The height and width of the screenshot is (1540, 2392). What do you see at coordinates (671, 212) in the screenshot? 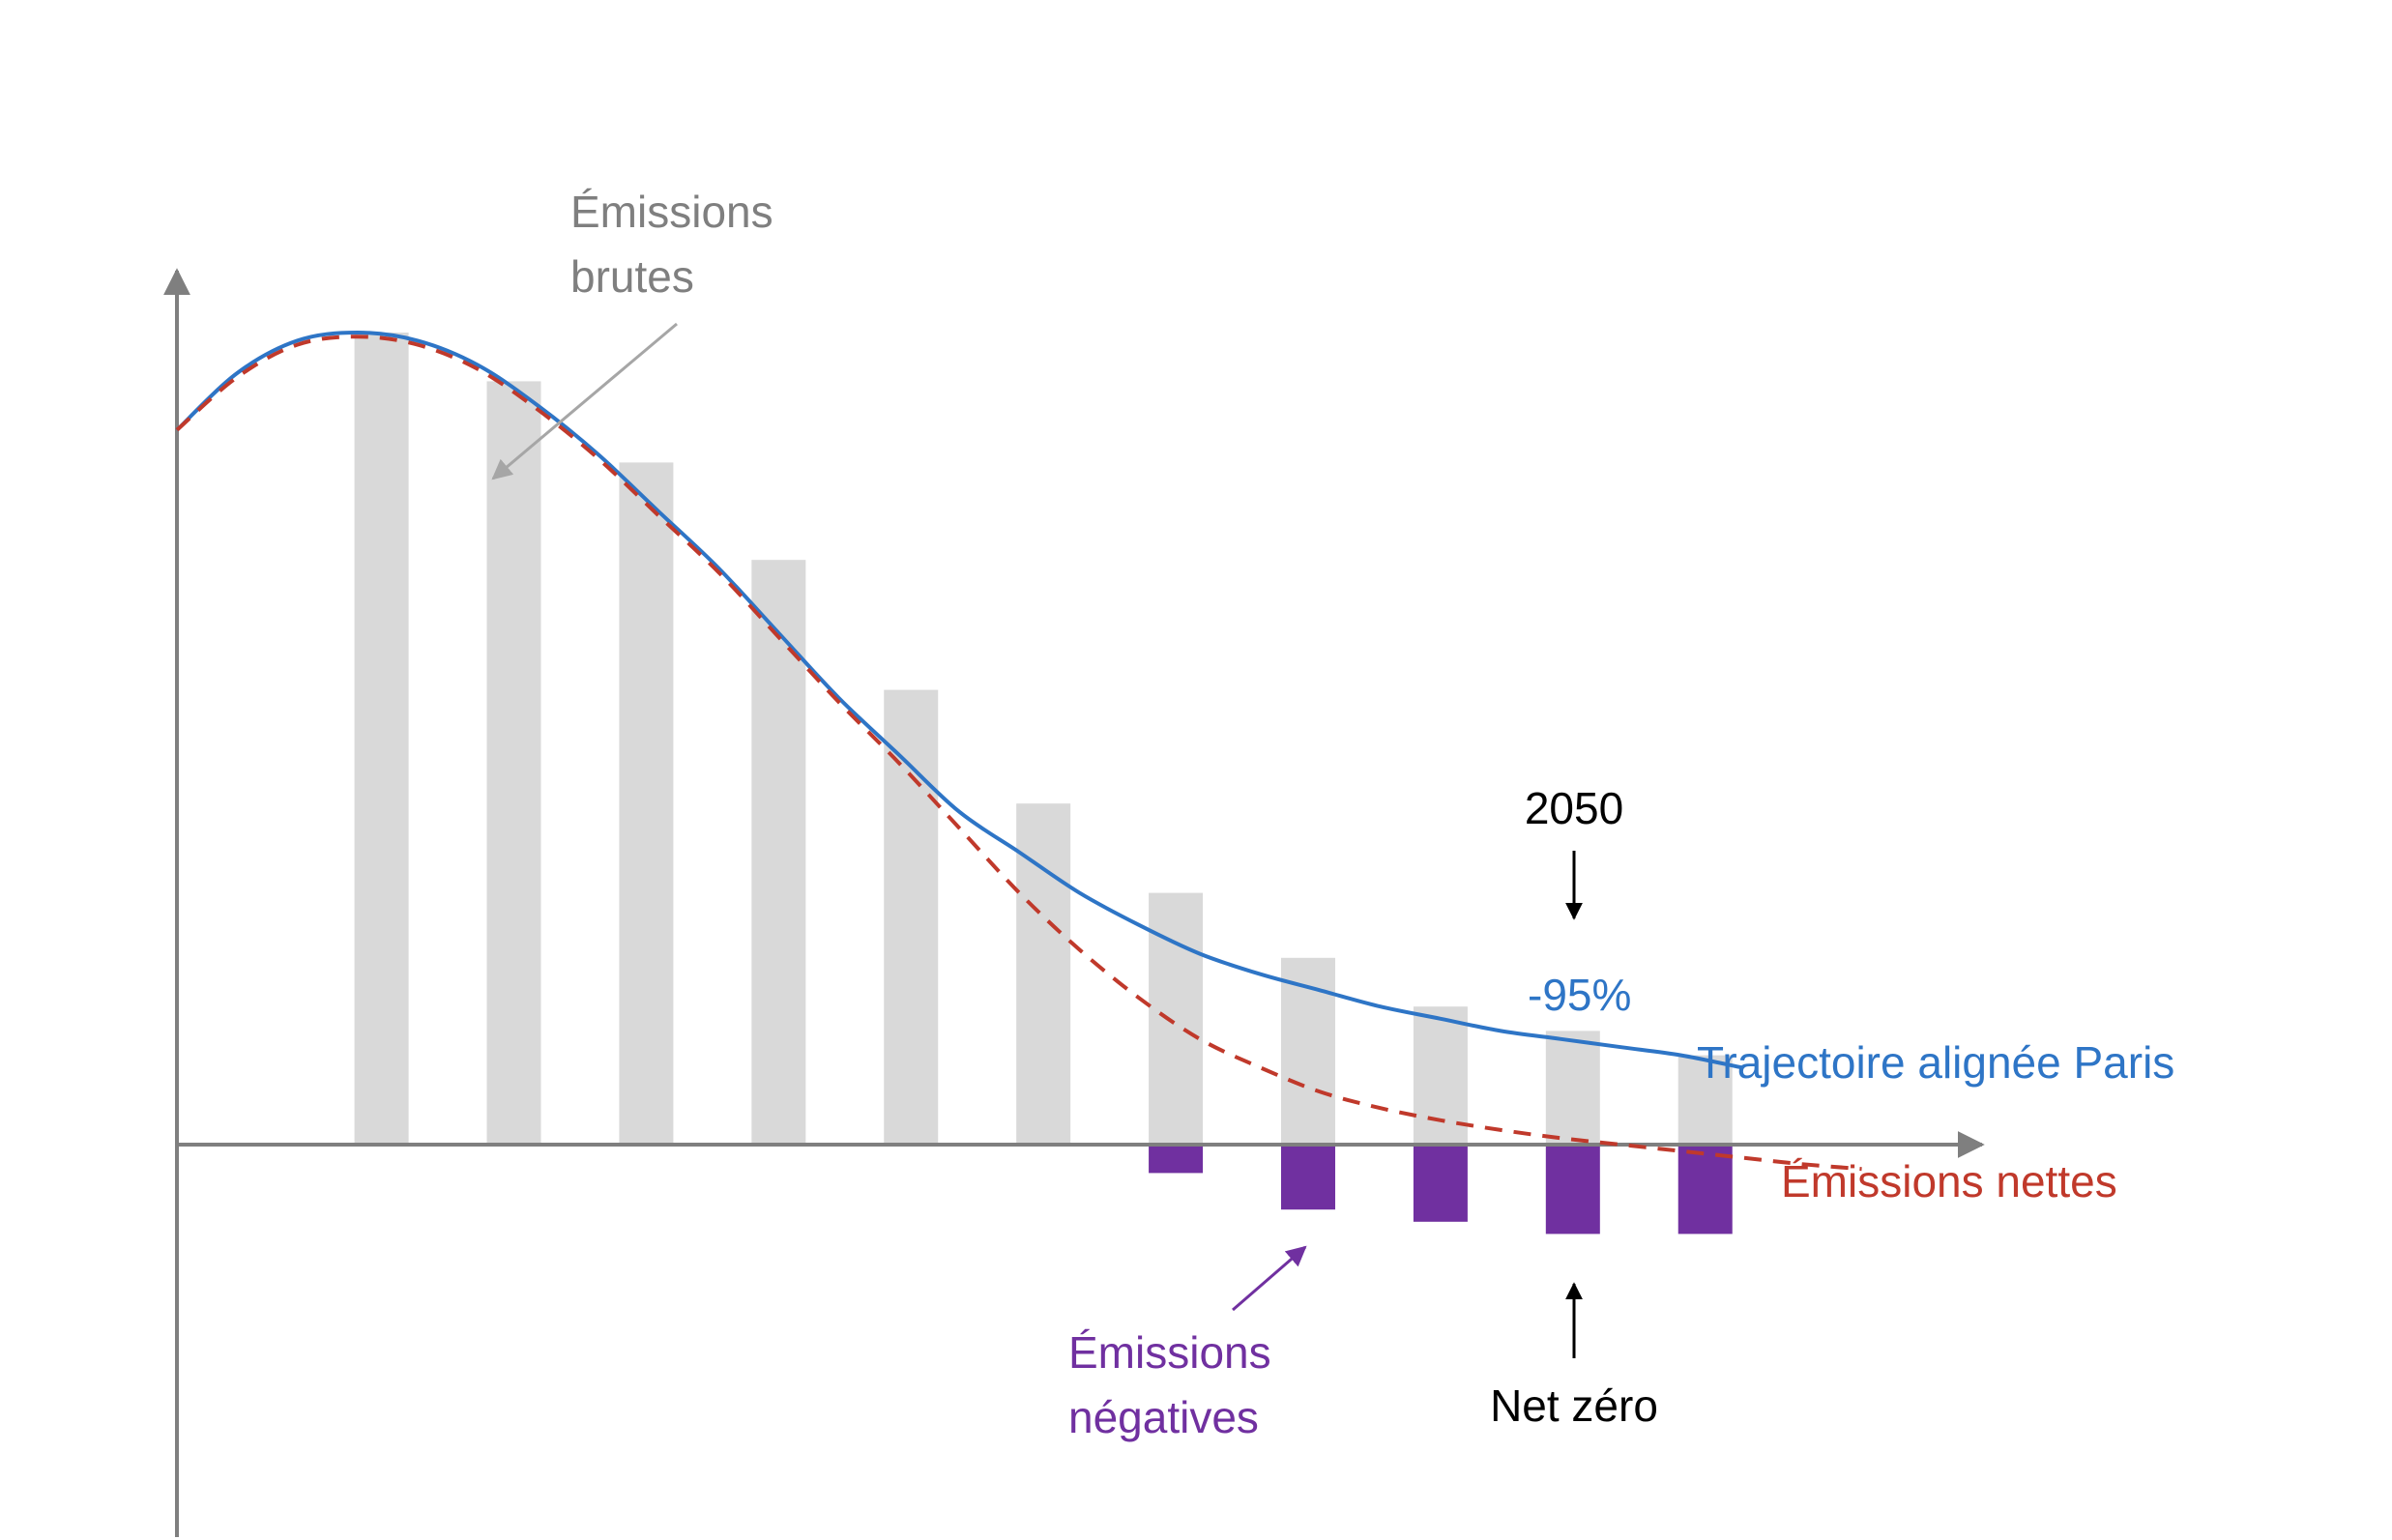
I see `gross-emissions-label-line1: Émissions` at bounding box center [671, 212].